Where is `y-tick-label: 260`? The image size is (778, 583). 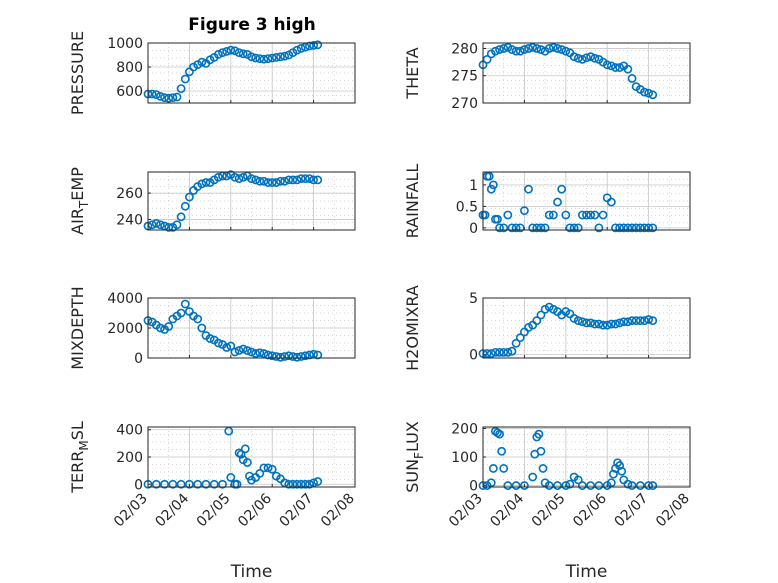 y-tick-label: 260 is located at coordinates (129, 194).